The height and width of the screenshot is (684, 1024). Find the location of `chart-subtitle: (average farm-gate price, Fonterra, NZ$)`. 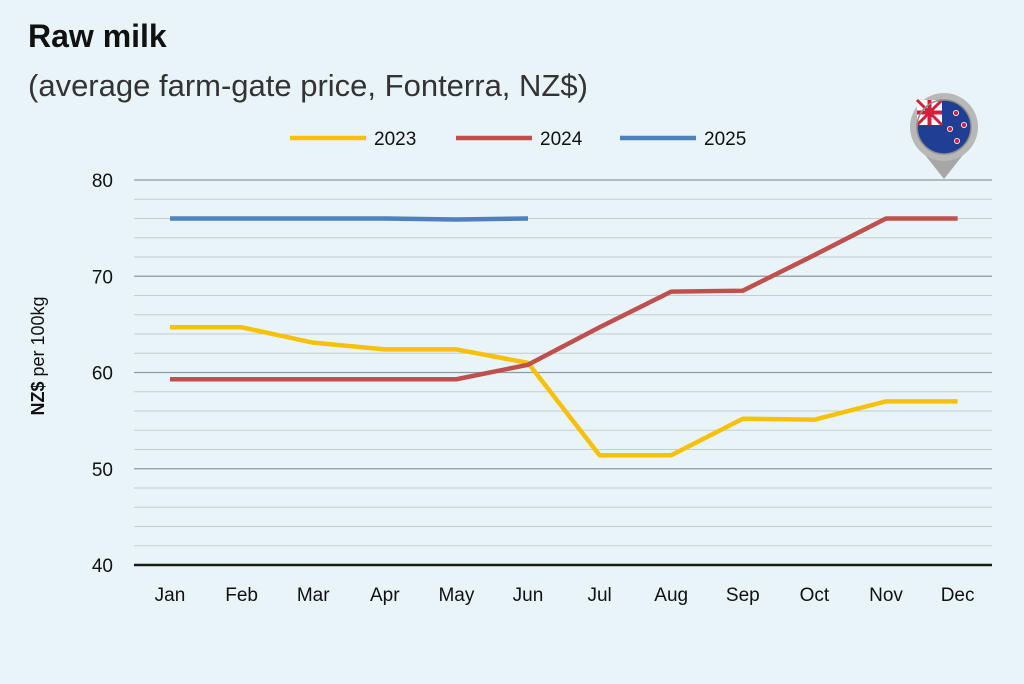

chart-subtitle: (average farm-gate price, Fonterra, NZ$) is located at coordinates (308, 85).